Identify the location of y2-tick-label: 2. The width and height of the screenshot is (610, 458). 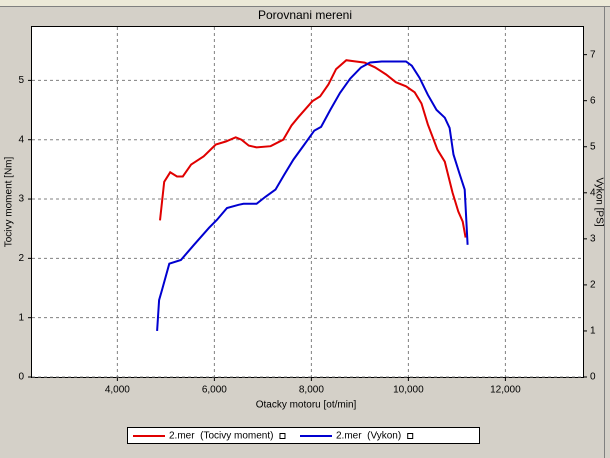
(593, 285).